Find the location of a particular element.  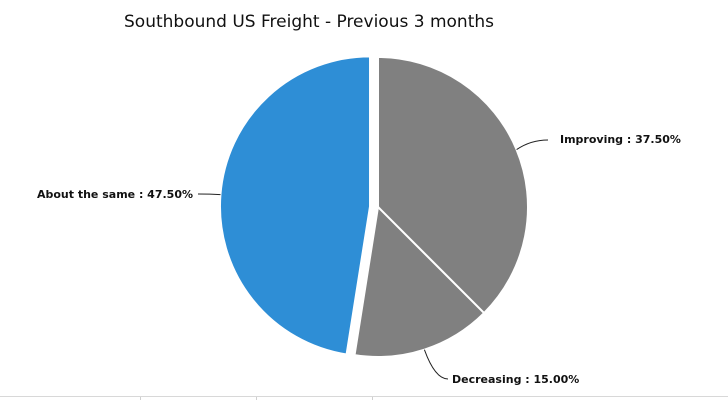

leader-line-about-the-same is located at coordinates (209, 194).